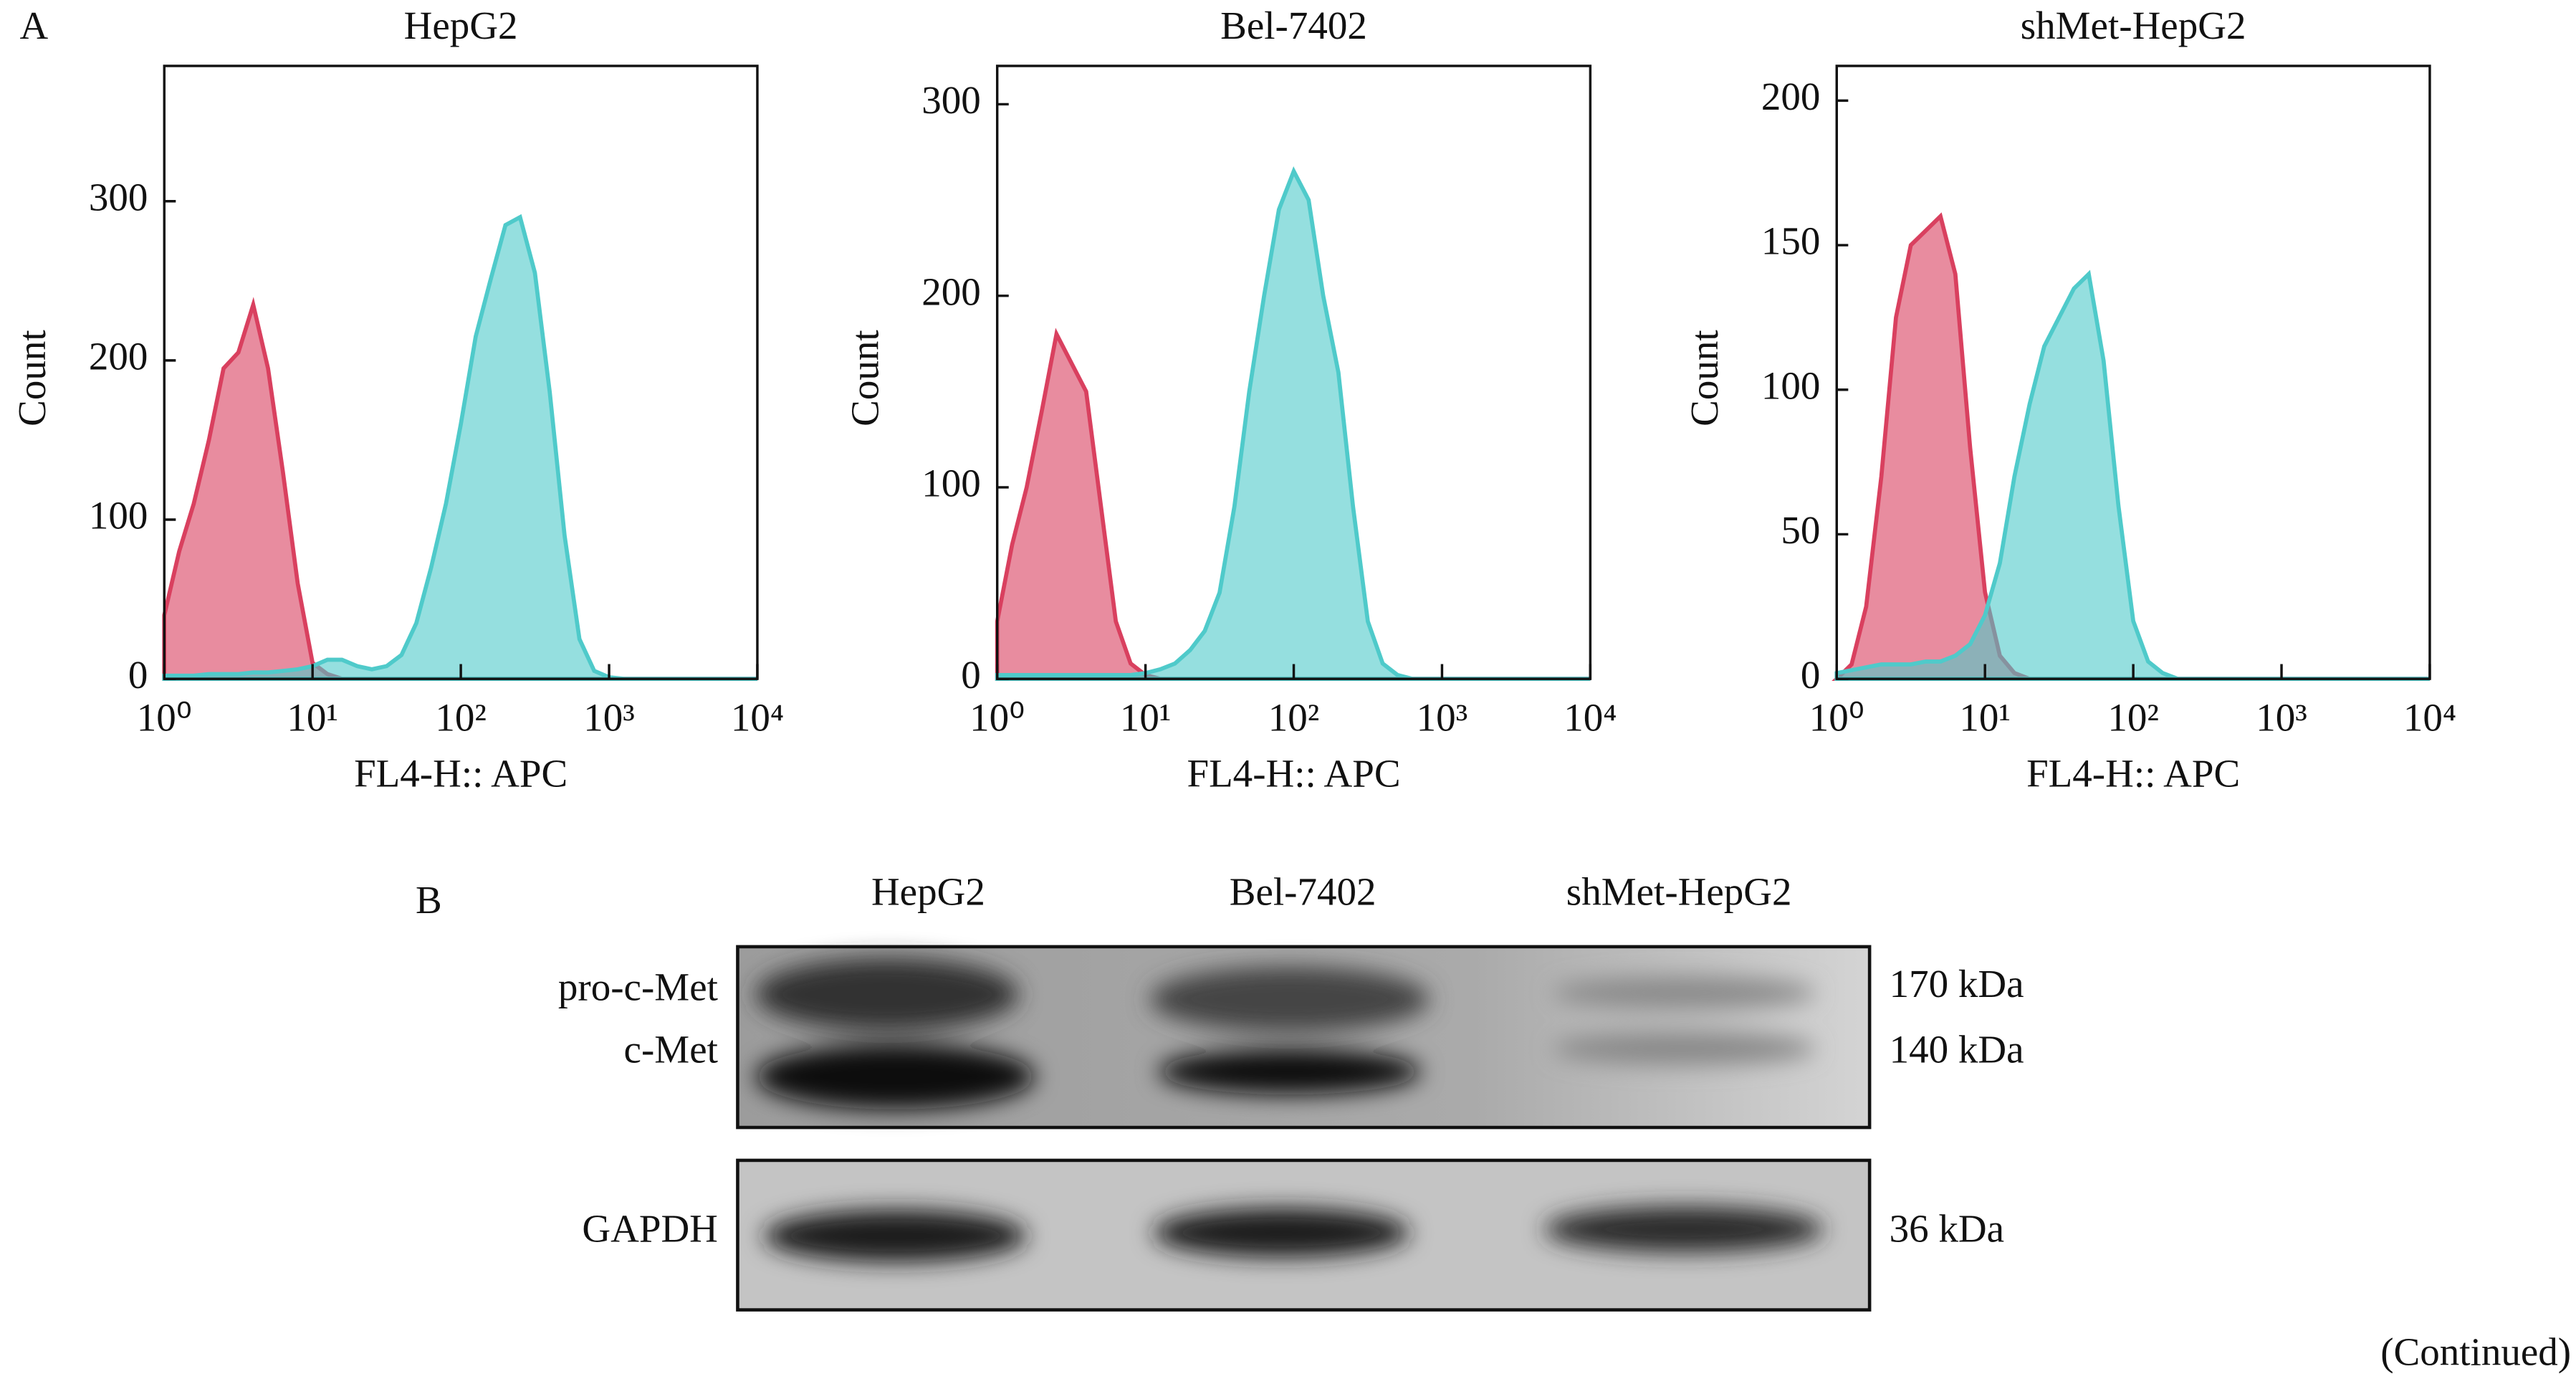  I want to click on band-name: pro-c-Met, so click(638, 987).